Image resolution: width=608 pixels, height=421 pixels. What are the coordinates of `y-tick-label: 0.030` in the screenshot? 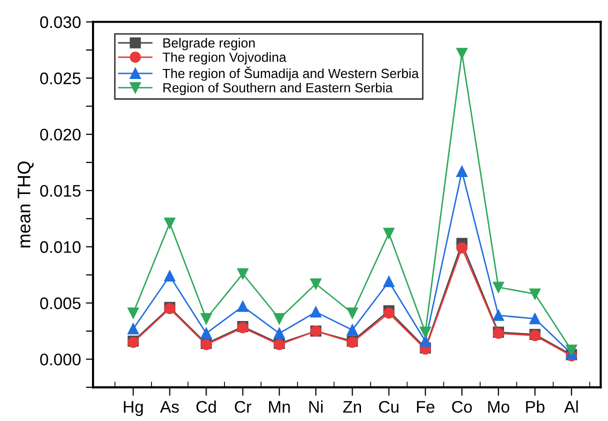 It's located at (60, 22).